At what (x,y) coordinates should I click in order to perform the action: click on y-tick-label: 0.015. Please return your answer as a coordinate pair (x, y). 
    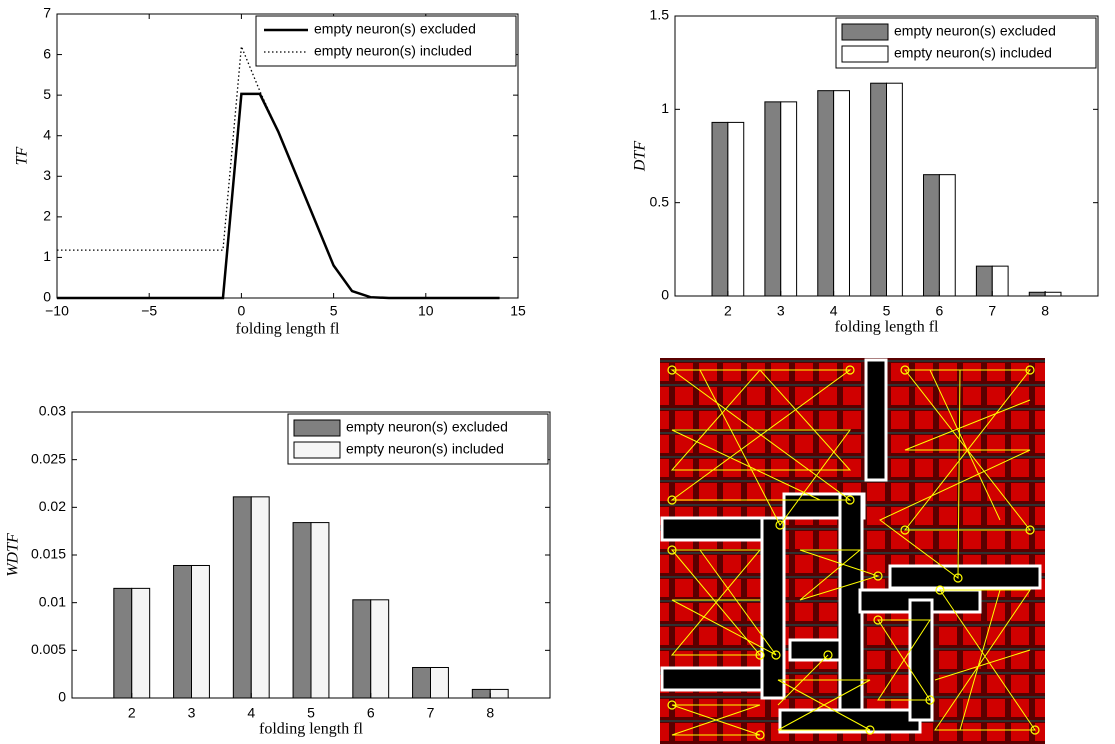
    Looking at the image, I should click on (48, 554).